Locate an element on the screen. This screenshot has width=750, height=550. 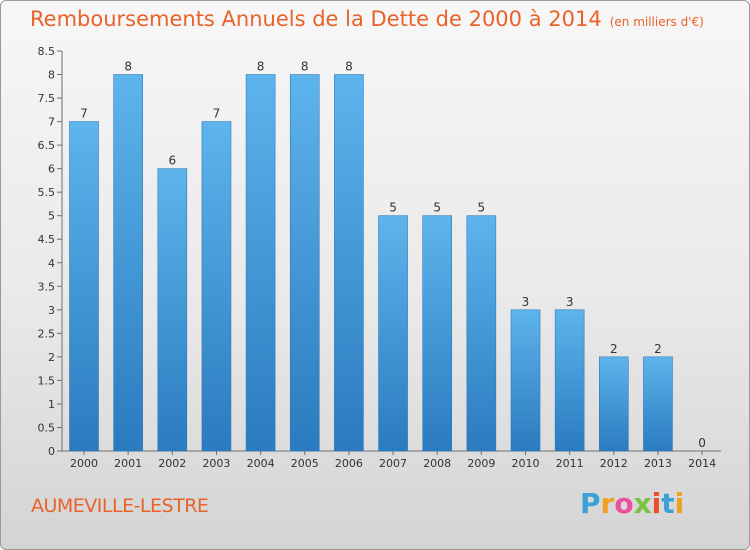
logo-letter: o is located at coordinates (624, 503).